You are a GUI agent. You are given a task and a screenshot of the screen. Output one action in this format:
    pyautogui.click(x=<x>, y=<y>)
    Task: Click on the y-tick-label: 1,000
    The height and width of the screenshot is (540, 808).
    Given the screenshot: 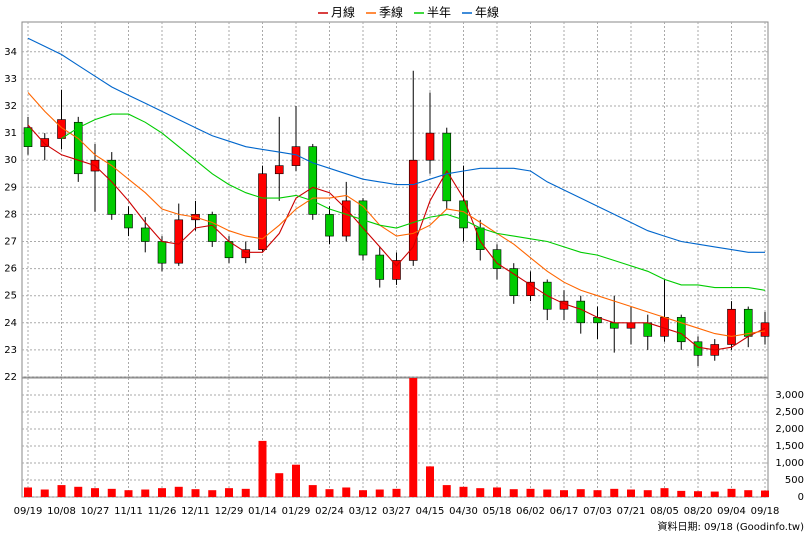 What is the action you would take?
    pyautogui.click(x=789, y=463)
    